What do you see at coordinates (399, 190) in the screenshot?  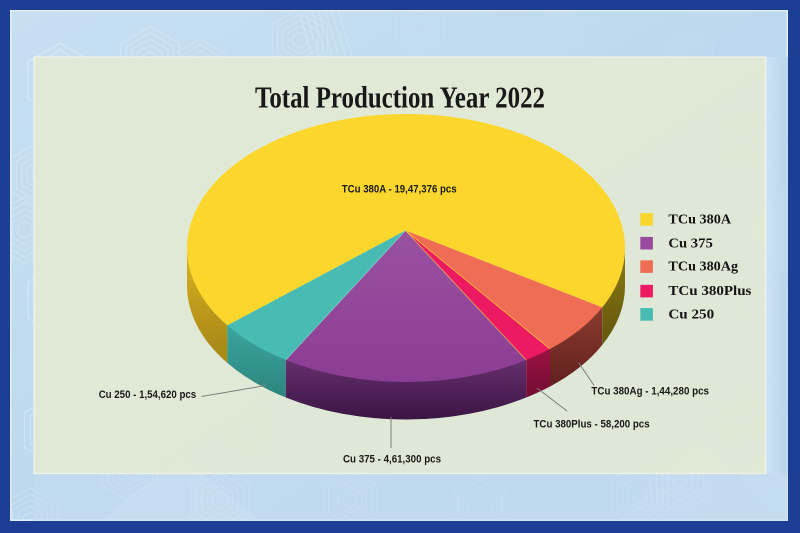 I see `svg-text: TCu 380A - 19,47,376 pcs` at bounding box center [399, 190].